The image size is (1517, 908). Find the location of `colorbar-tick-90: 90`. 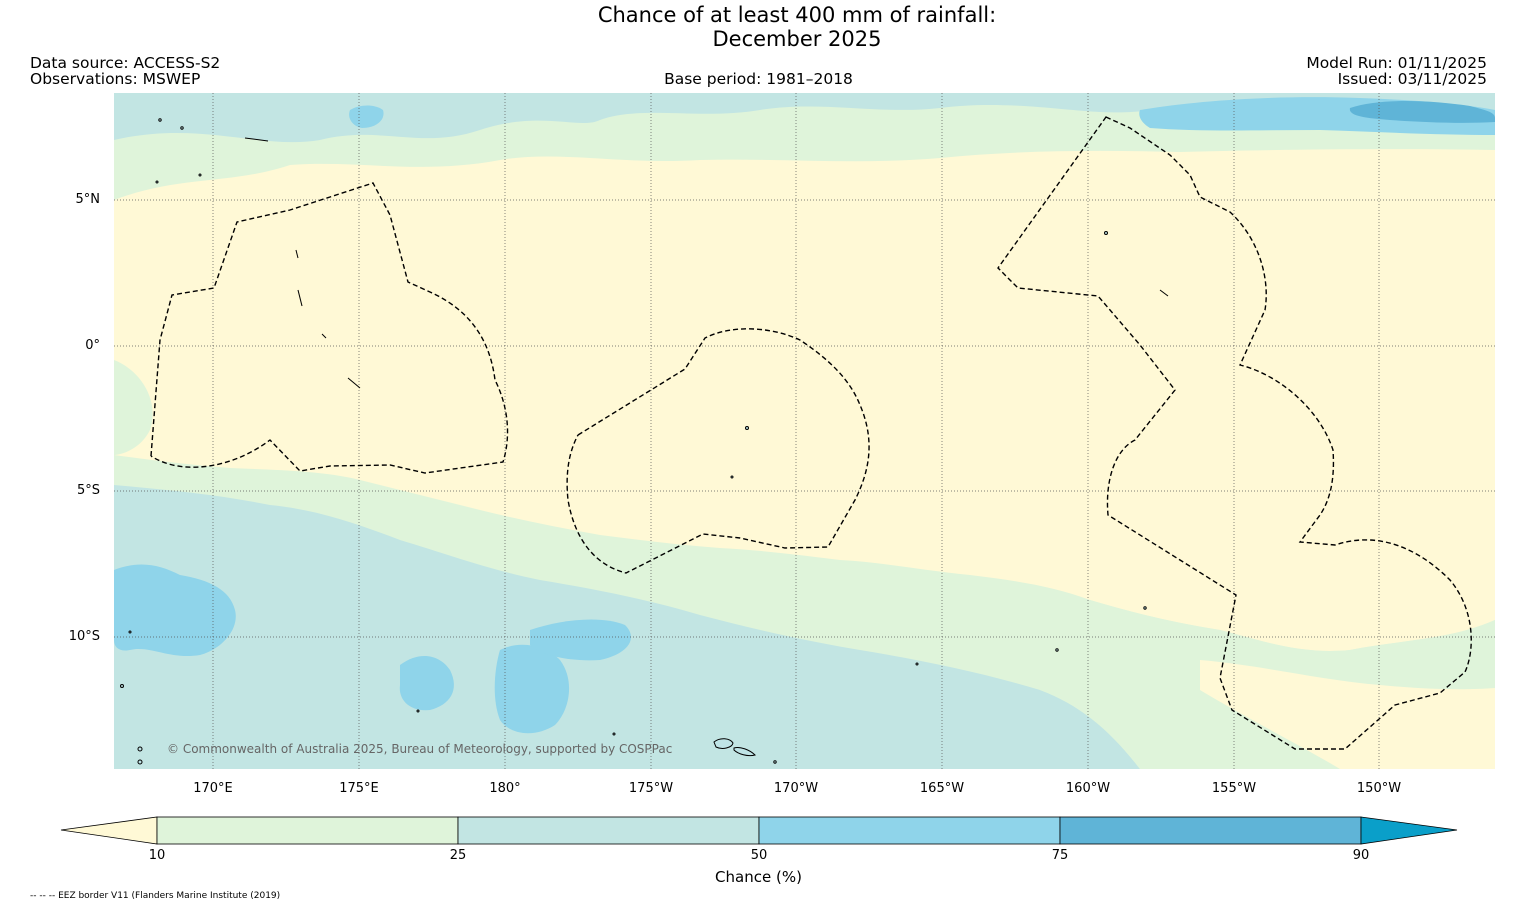

colorbar-tick-90: 90 is located at coordinates (1361, 855).